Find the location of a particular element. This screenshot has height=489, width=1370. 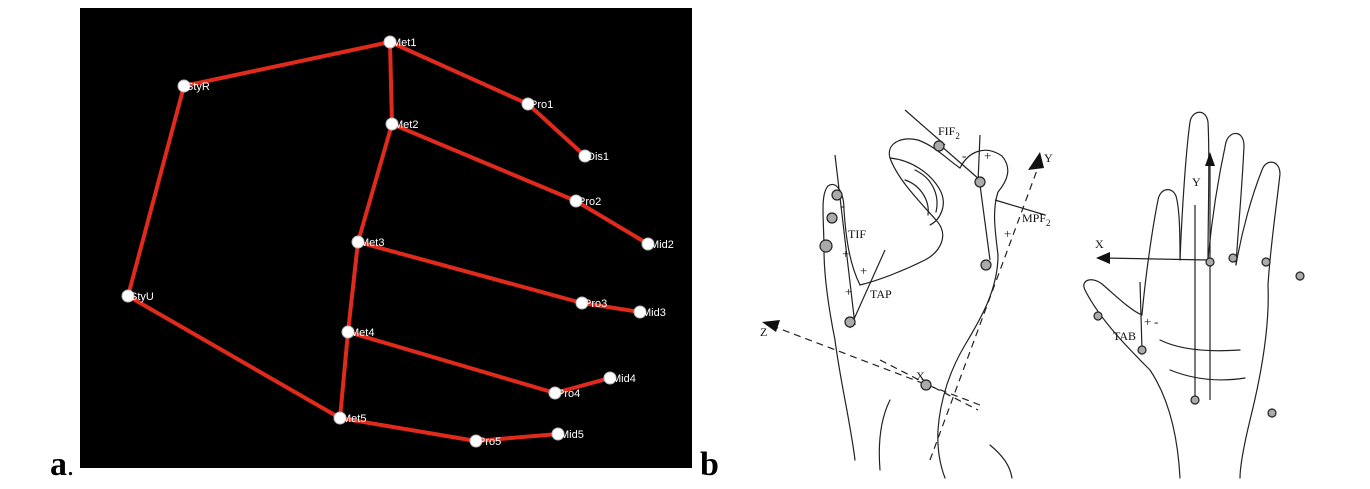

node-label-dis1: Dis1 is located at coordinates (598, 157).